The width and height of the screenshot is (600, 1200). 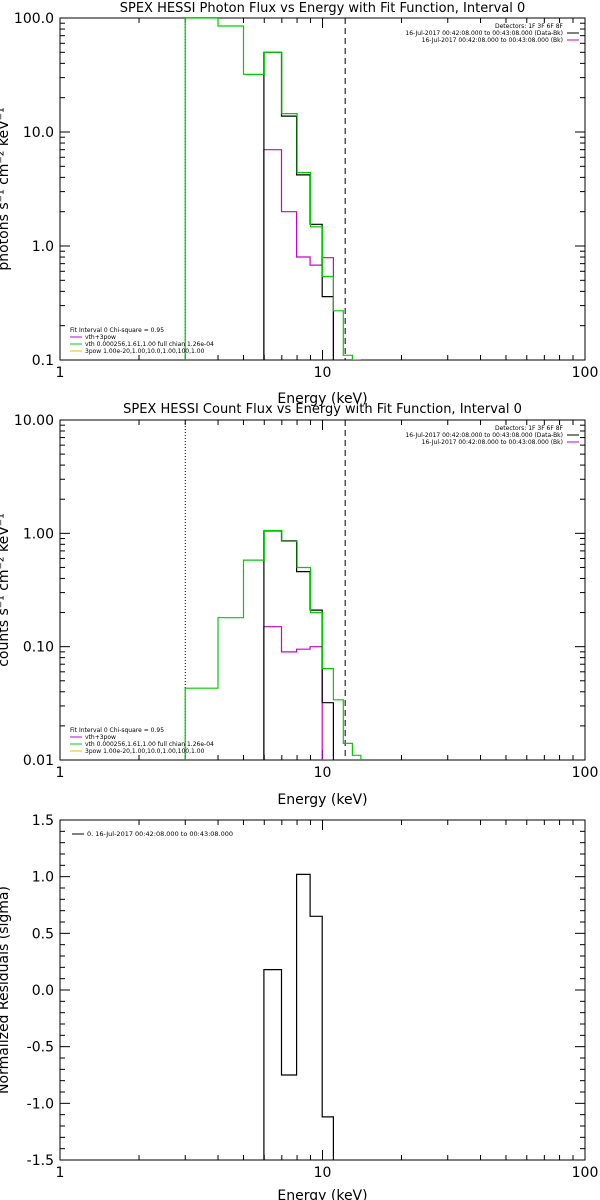 What do you see at coordinates (43, 934) in the screenshot?
I see `y-tick-label: 0.5` at bounding box center [43, 934].